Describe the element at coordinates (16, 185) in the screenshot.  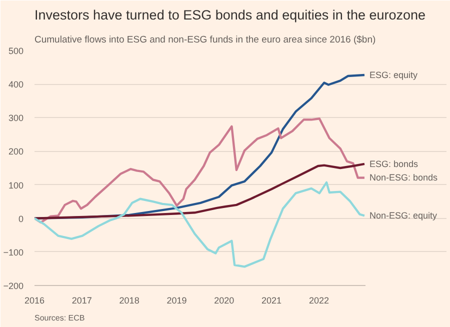
I see `y-tick-label: 100` at that location.